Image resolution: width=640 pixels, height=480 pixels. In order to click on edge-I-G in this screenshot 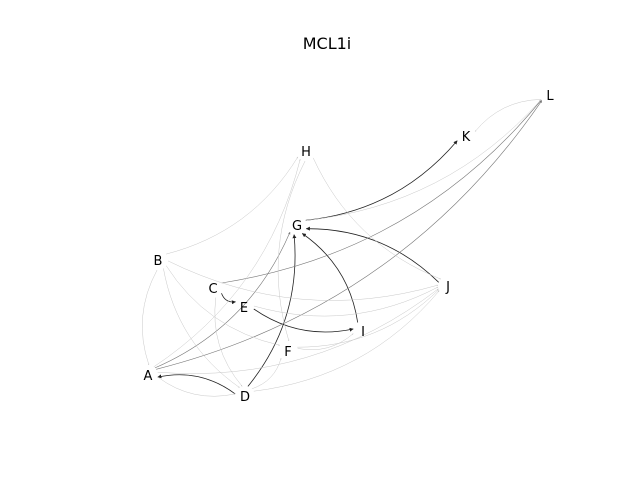, I will do `click(330, 278)`.